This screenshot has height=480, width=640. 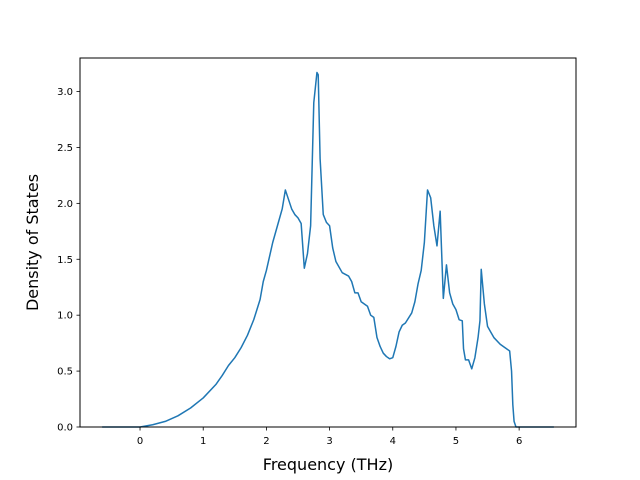 What do you see at coordinates (65, 204) in the screenshot?
I see `y-tick-label: 2.0` at bounding box center [65, 204].